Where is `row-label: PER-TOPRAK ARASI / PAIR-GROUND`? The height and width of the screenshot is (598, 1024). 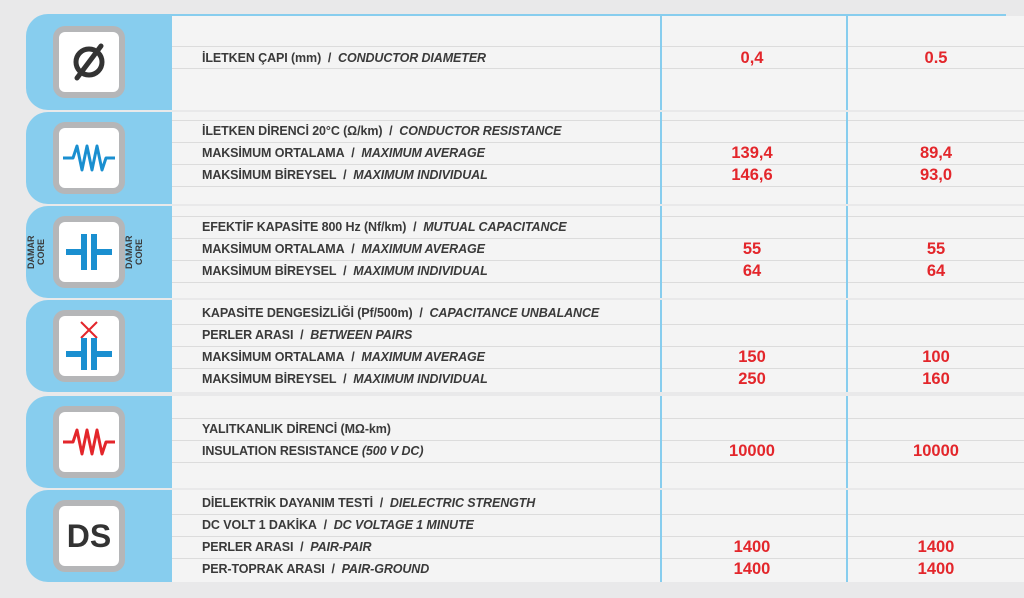 row-label: PER-TOPRAK ARASI / PAIR-GROUND is located at coordinates (315, 569).